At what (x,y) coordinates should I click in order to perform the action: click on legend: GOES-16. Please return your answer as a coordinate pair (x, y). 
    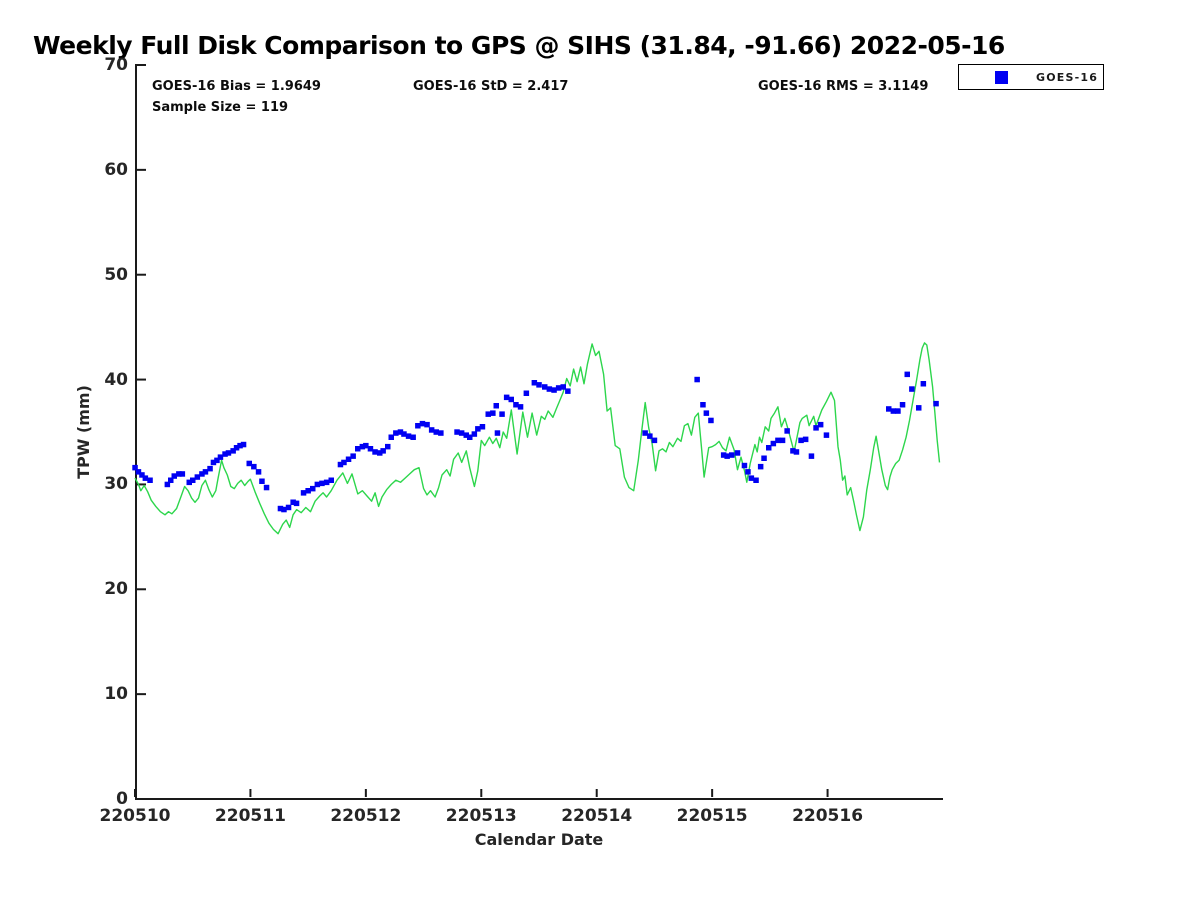
    Looking at the image, I should click on (1031, 77).